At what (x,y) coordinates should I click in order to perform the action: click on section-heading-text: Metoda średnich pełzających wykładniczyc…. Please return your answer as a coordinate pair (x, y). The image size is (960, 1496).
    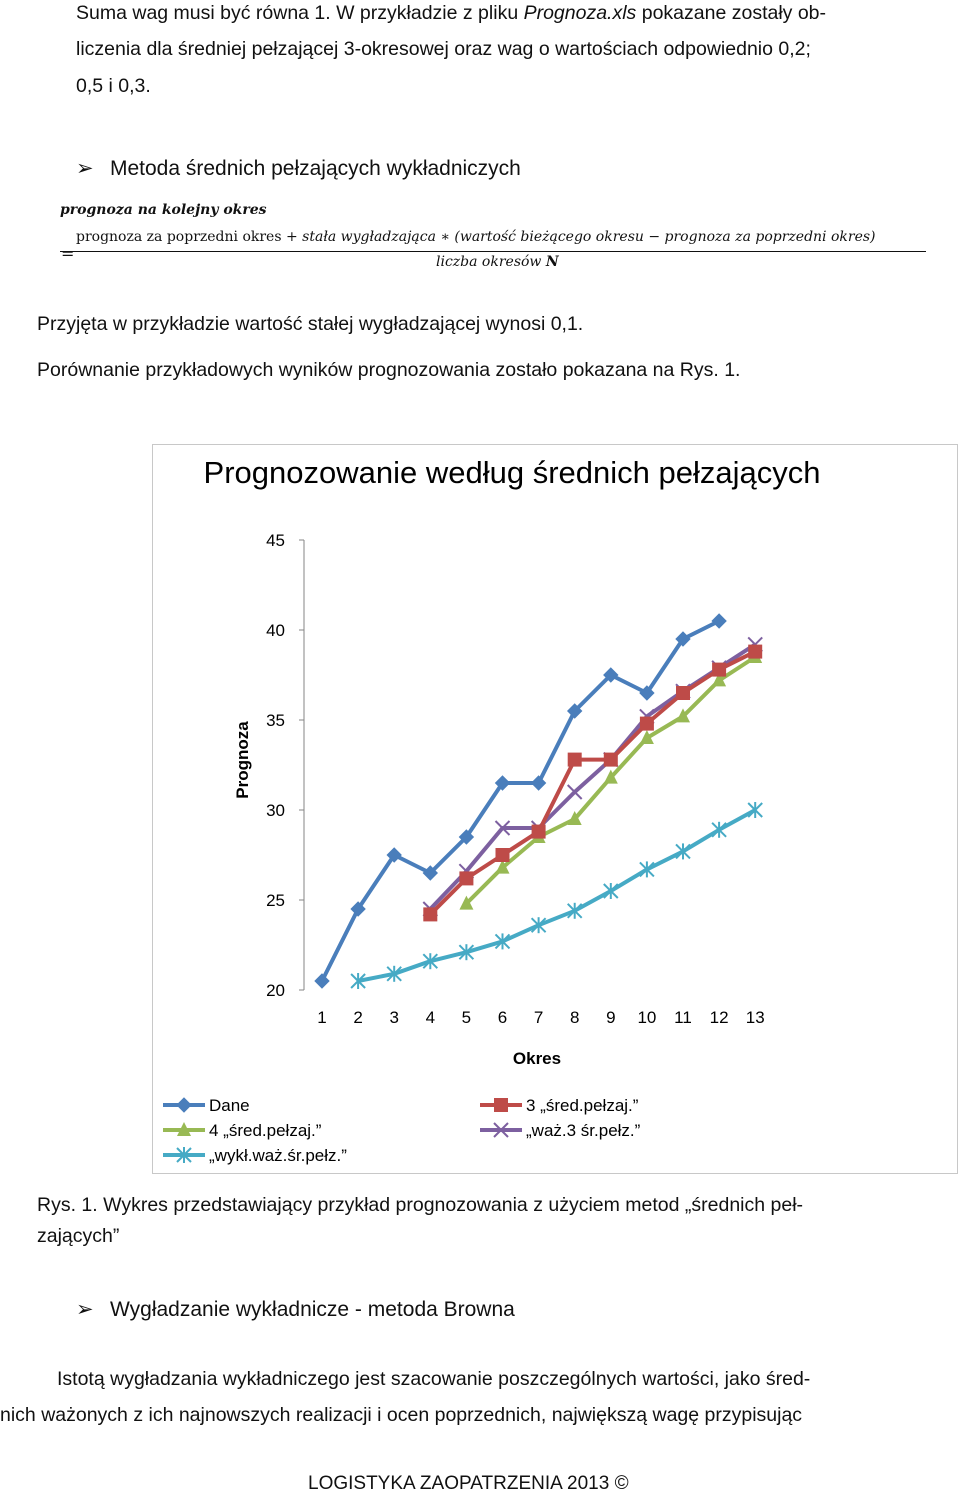
    Looking at the image, I should click on (315, 168).